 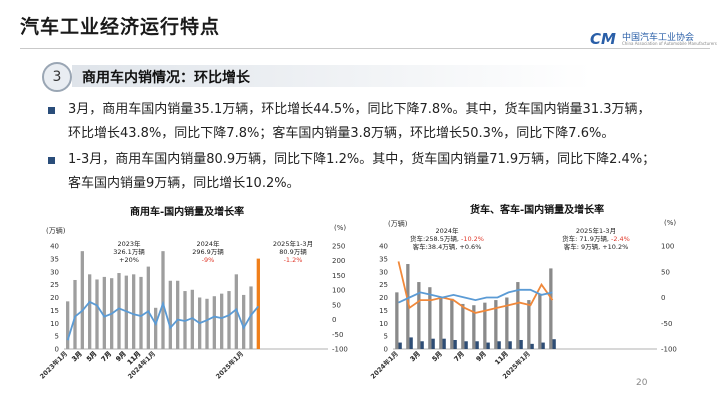 What do you see at coordinates (338, 261) in the screenshot?
I see `chart1-y2-tick-label: 200` at bounding box center [338, 261].